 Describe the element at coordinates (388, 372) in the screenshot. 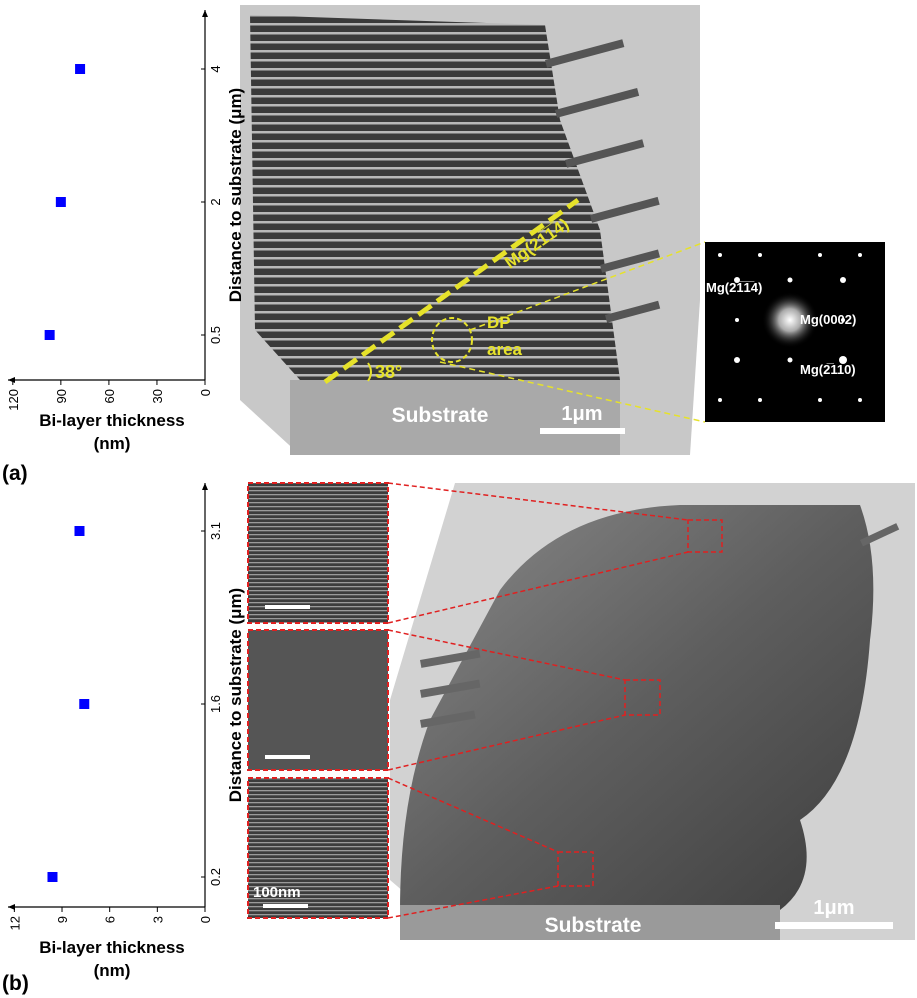

I see `angle-label: 38°` at that location.